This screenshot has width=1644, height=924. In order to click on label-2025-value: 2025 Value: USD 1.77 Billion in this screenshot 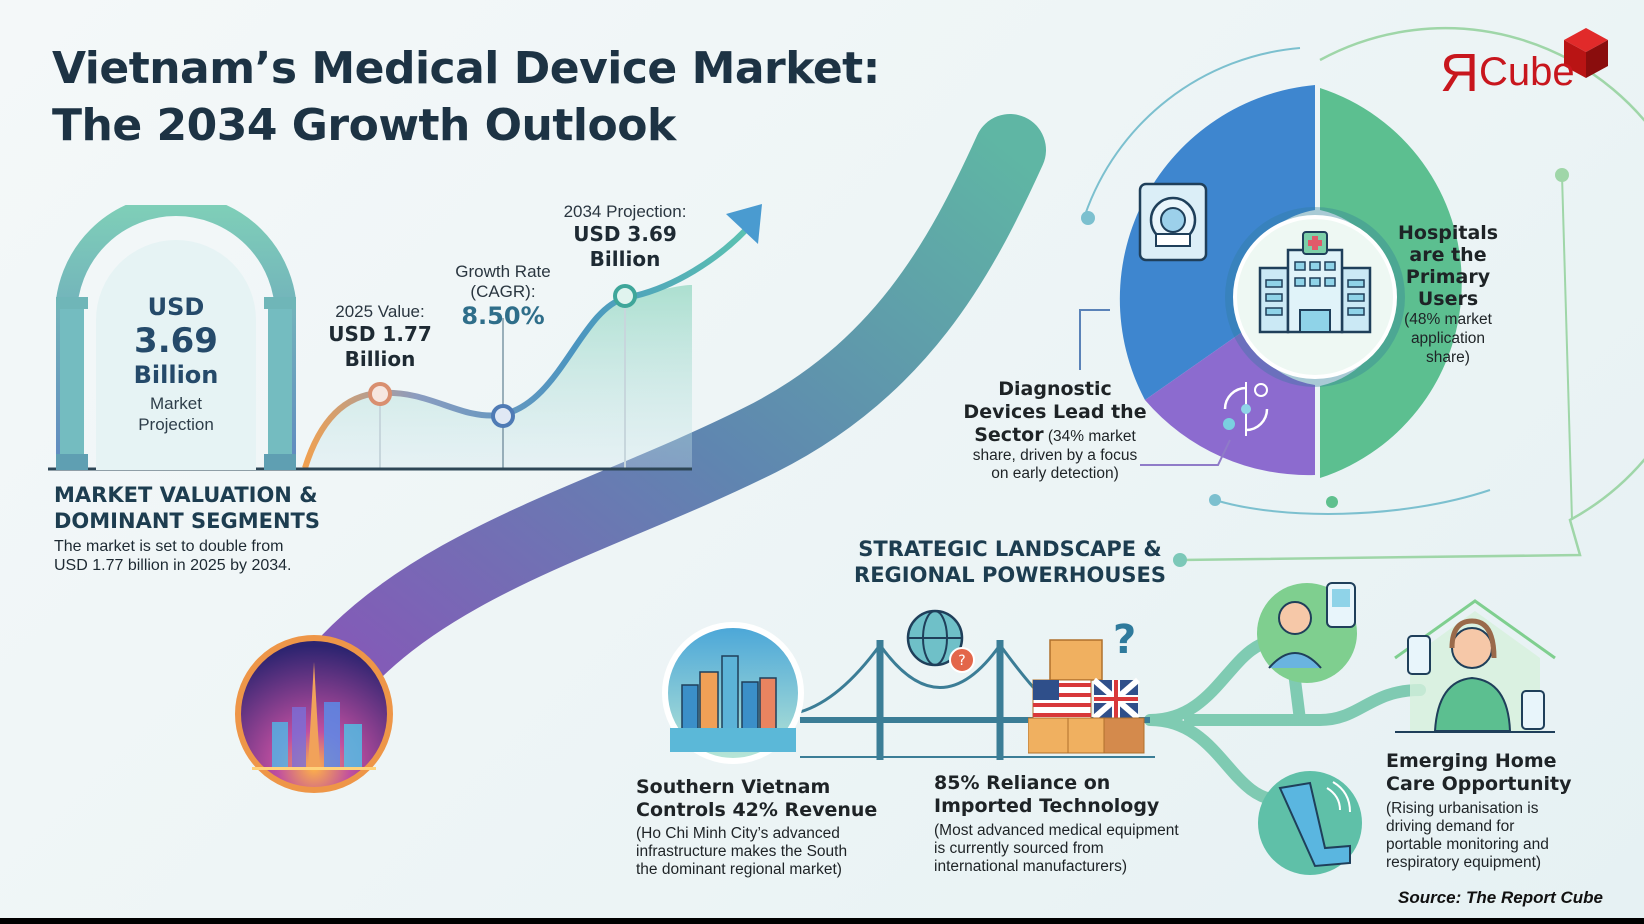, I will do `click(380, 337)`.